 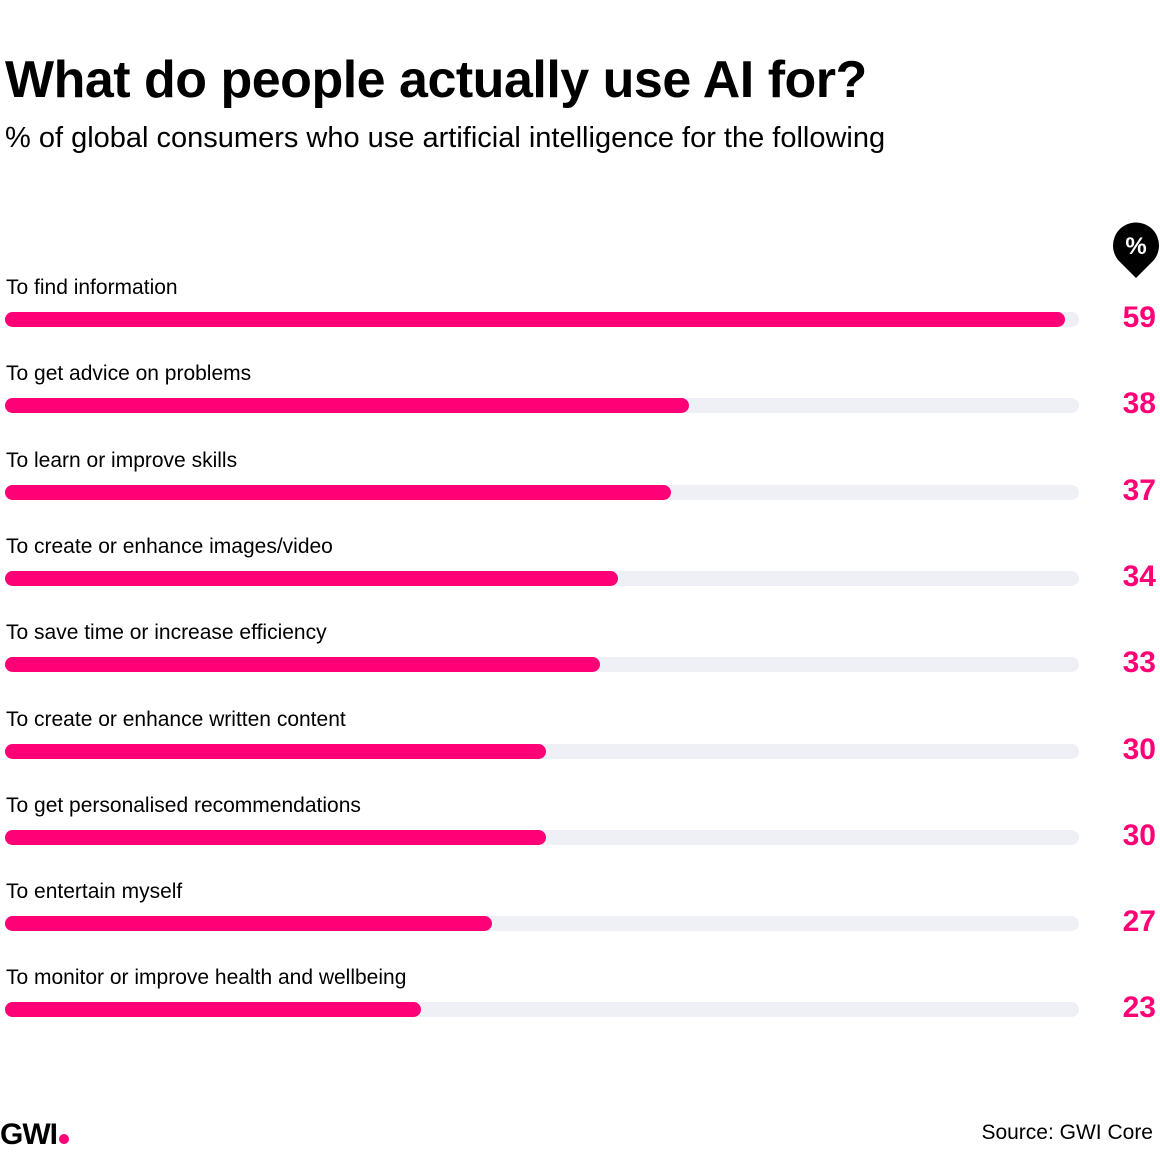 I want to click on bar-value-label: 23, so click(x=1139, y=1008).